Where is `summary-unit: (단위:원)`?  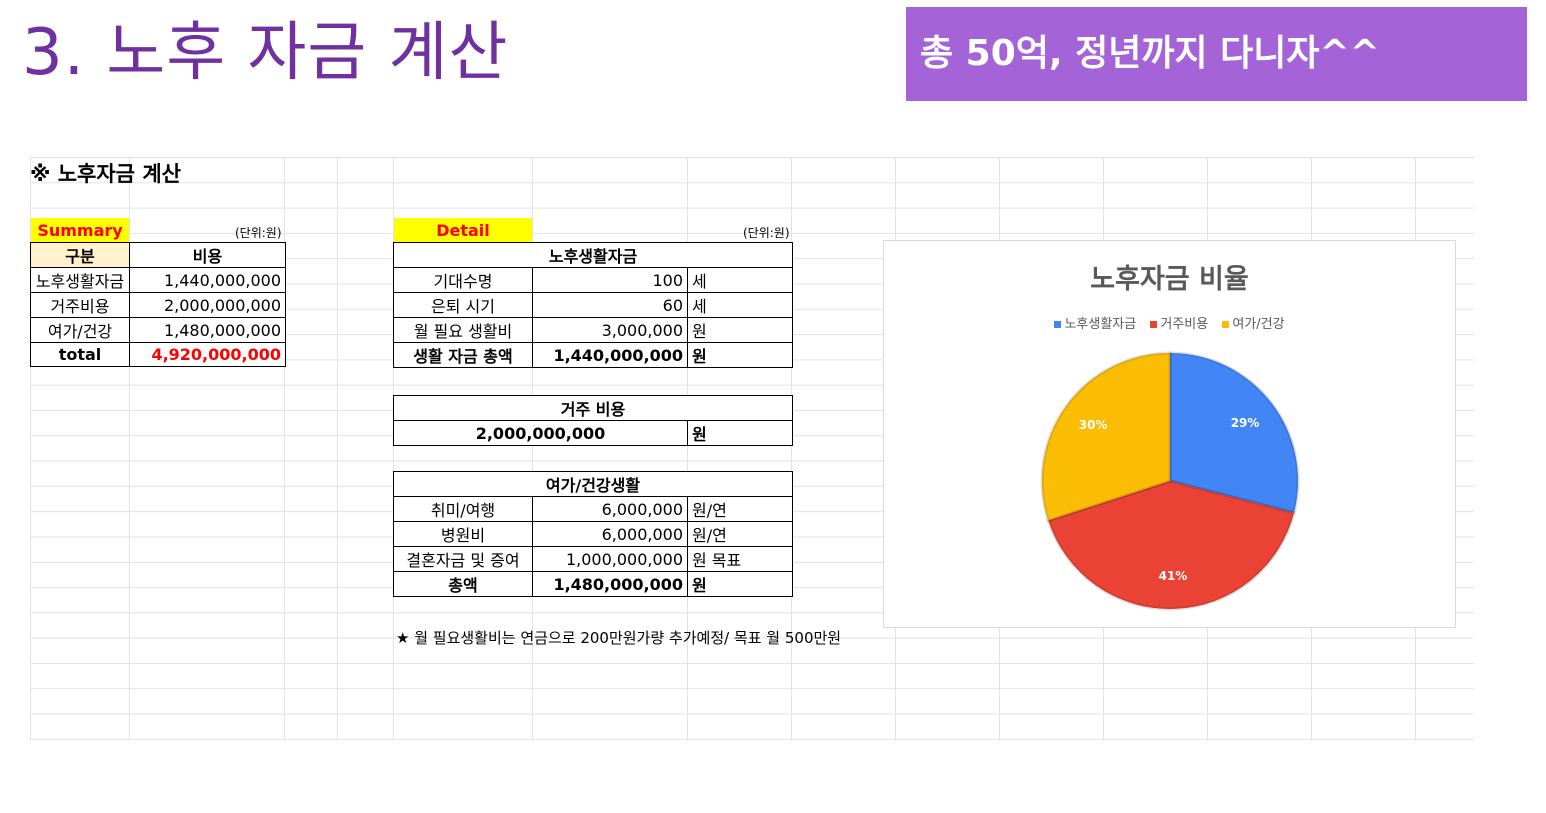
summary-unit: (단위:원) is located at coordinates (258, 233).